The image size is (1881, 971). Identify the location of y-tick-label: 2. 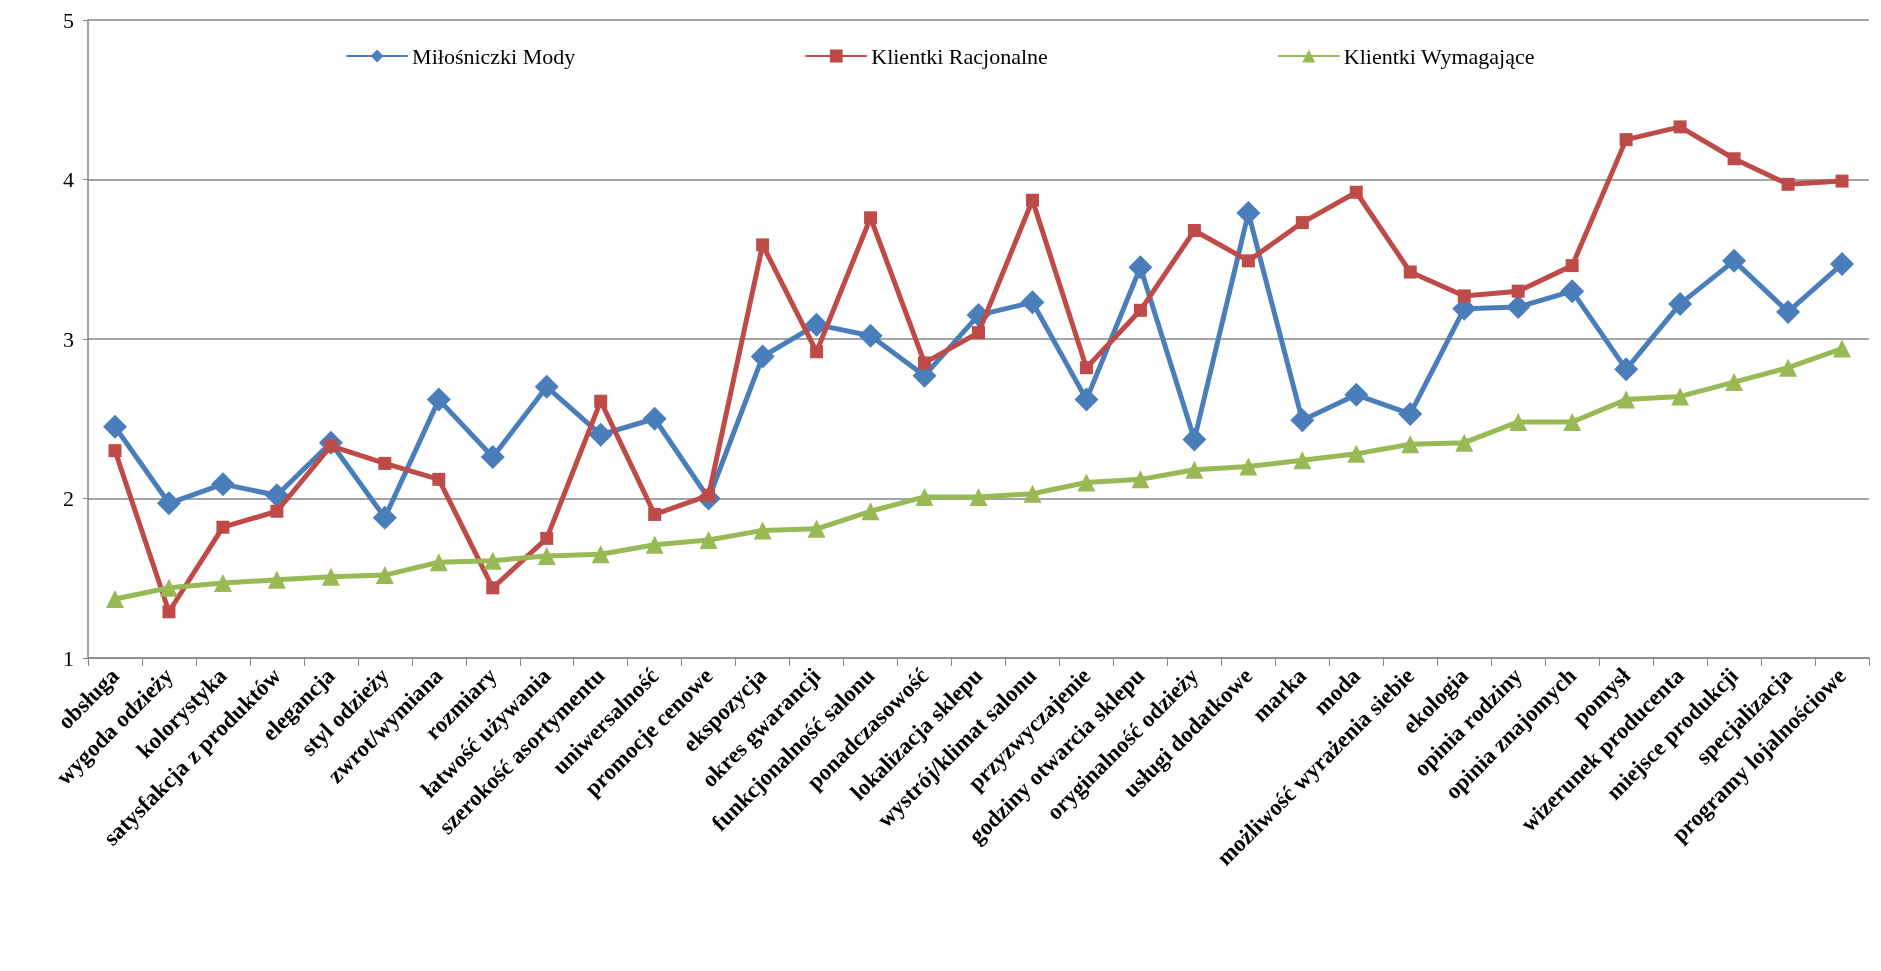
(68, 498).